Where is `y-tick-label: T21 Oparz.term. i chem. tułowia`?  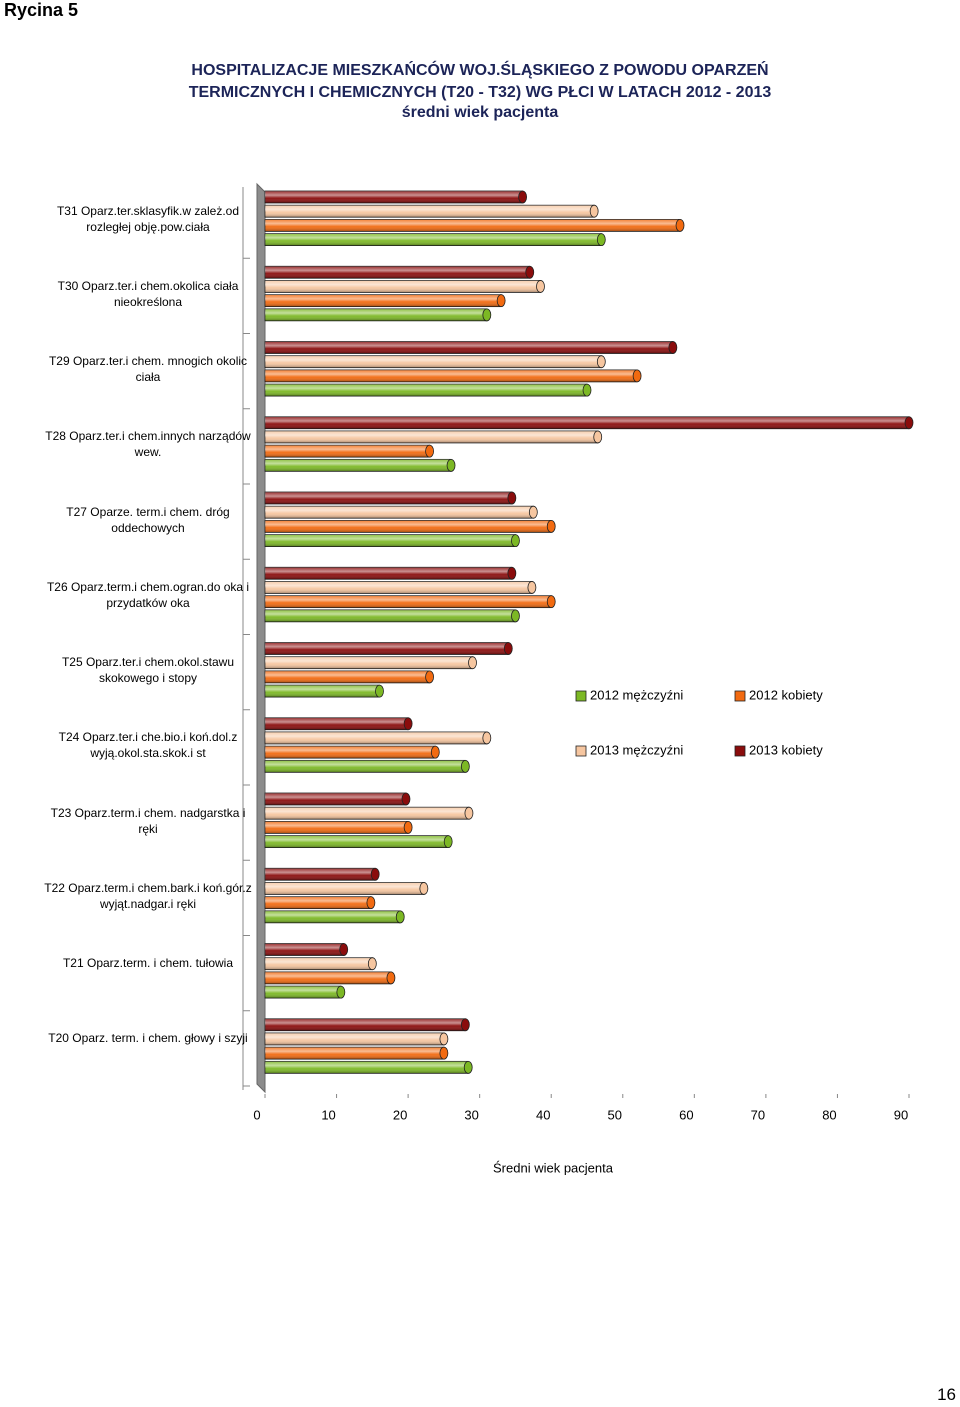
y-tick-label: T21 Oparz.term. i chem. tułowia is located at coordinates (148, 963).